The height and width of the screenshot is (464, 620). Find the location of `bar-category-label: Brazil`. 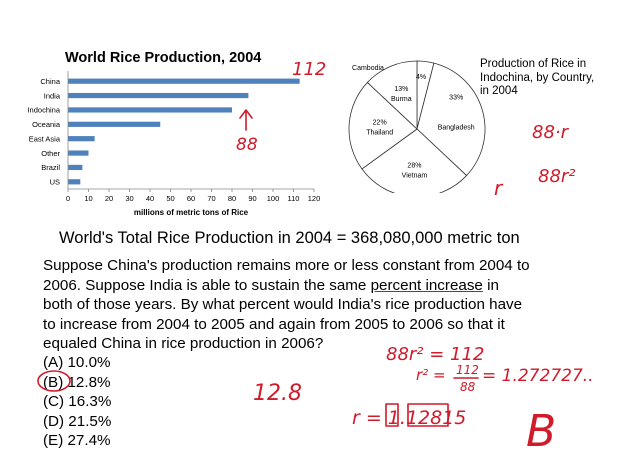

bar-category-label: Brazil is located at coordinates (50, 167).